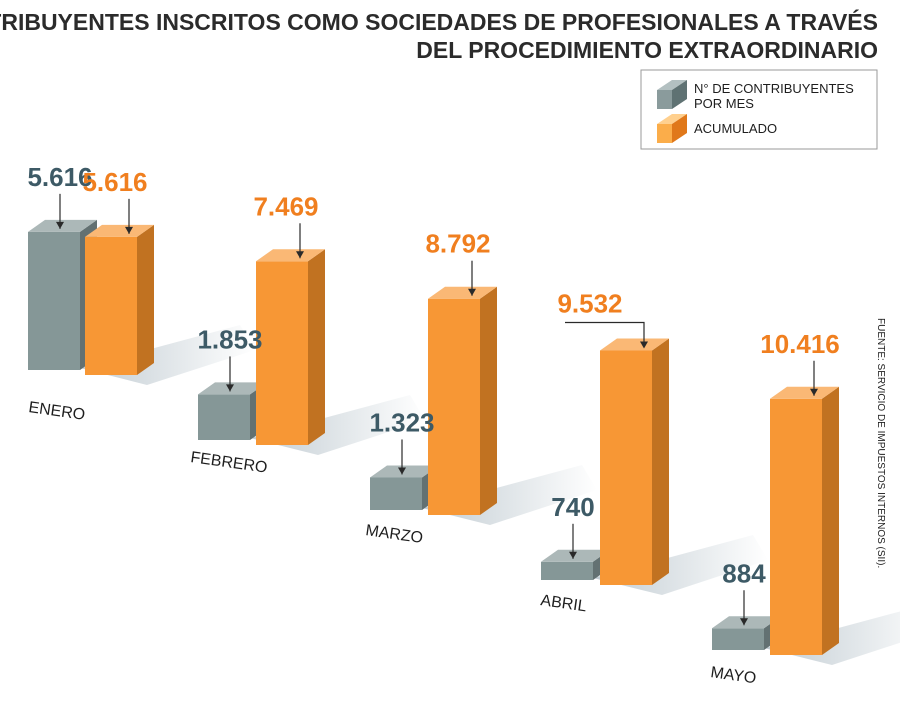 The height and width of the screenshot is (707, 900). What do you see at coordinates (115, 200) in the screenshot?
I see `value-label-accumulated-enero: 5.616` at bounding box center [115, 200].